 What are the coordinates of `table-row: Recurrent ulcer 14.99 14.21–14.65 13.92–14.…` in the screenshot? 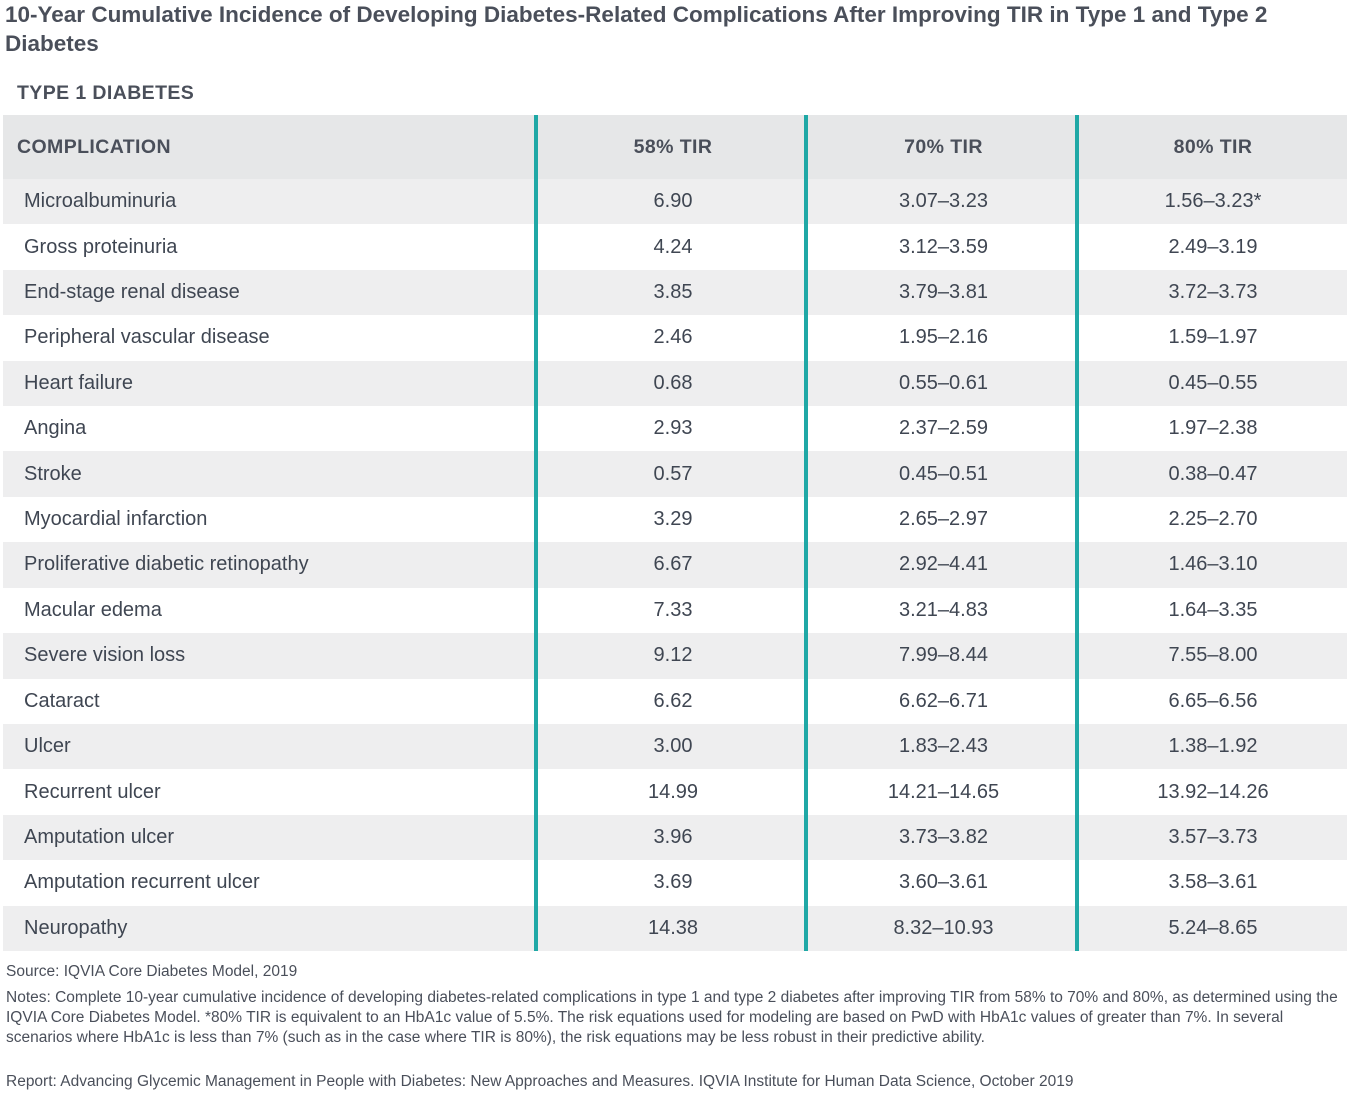 It's located at (675, 791).